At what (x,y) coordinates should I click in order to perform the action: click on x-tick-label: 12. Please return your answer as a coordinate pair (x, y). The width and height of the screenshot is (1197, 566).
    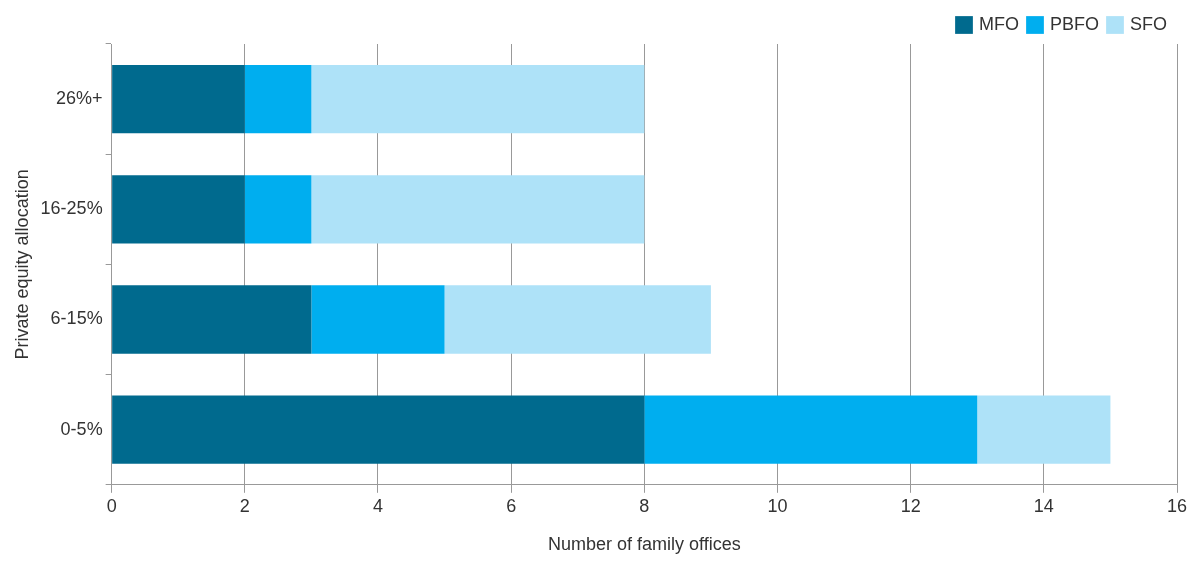
    Looking at the image, I should click on (910, 505).